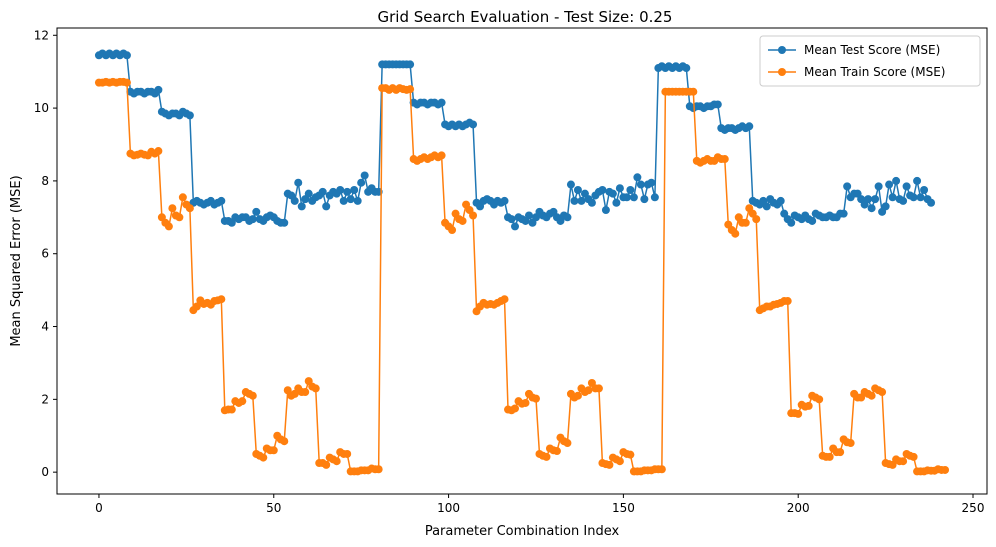 The width and height of the screenshot is (996, 547). What do you see at coordinates (522, 531) in the screenshot?
I see `x-axis-label: Parameter Combination Index` at bounding box center [522, 531].